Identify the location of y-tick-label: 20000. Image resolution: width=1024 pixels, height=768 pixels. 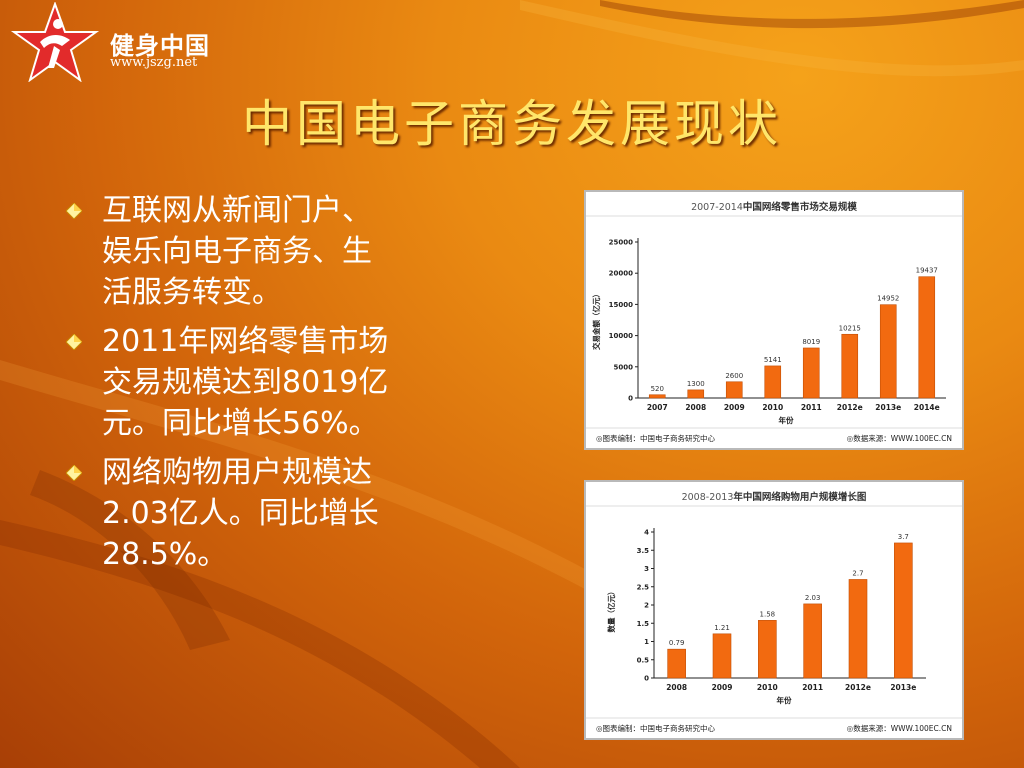
(621, 274).